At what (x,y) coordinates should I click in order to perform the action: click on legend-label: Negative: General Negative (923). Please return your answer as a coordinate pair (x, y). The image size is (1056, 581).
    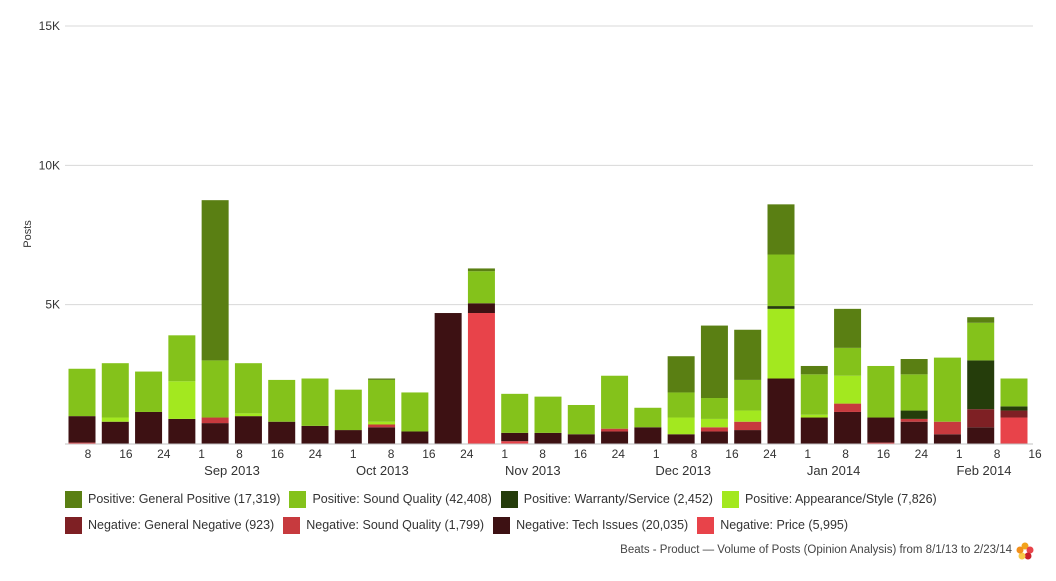
    Looking at the image, I should click on (181, 525).